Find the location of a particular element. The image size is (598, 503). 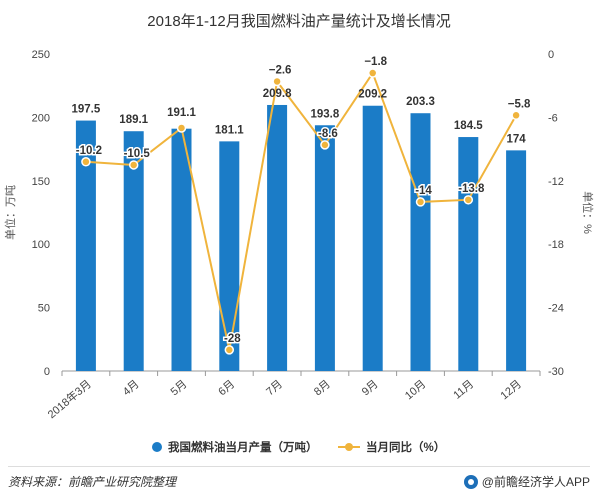

y-left-tick-label: 200 is located at coordinates (41, 118).